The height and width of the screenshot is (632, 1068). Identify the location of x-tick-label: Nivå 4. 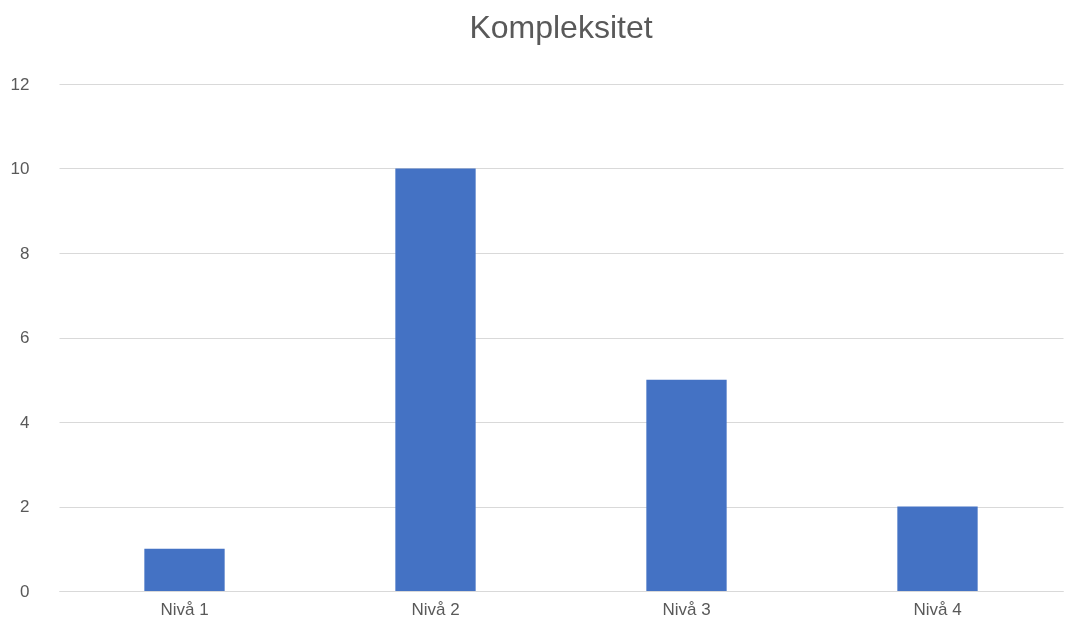
(937, 609).